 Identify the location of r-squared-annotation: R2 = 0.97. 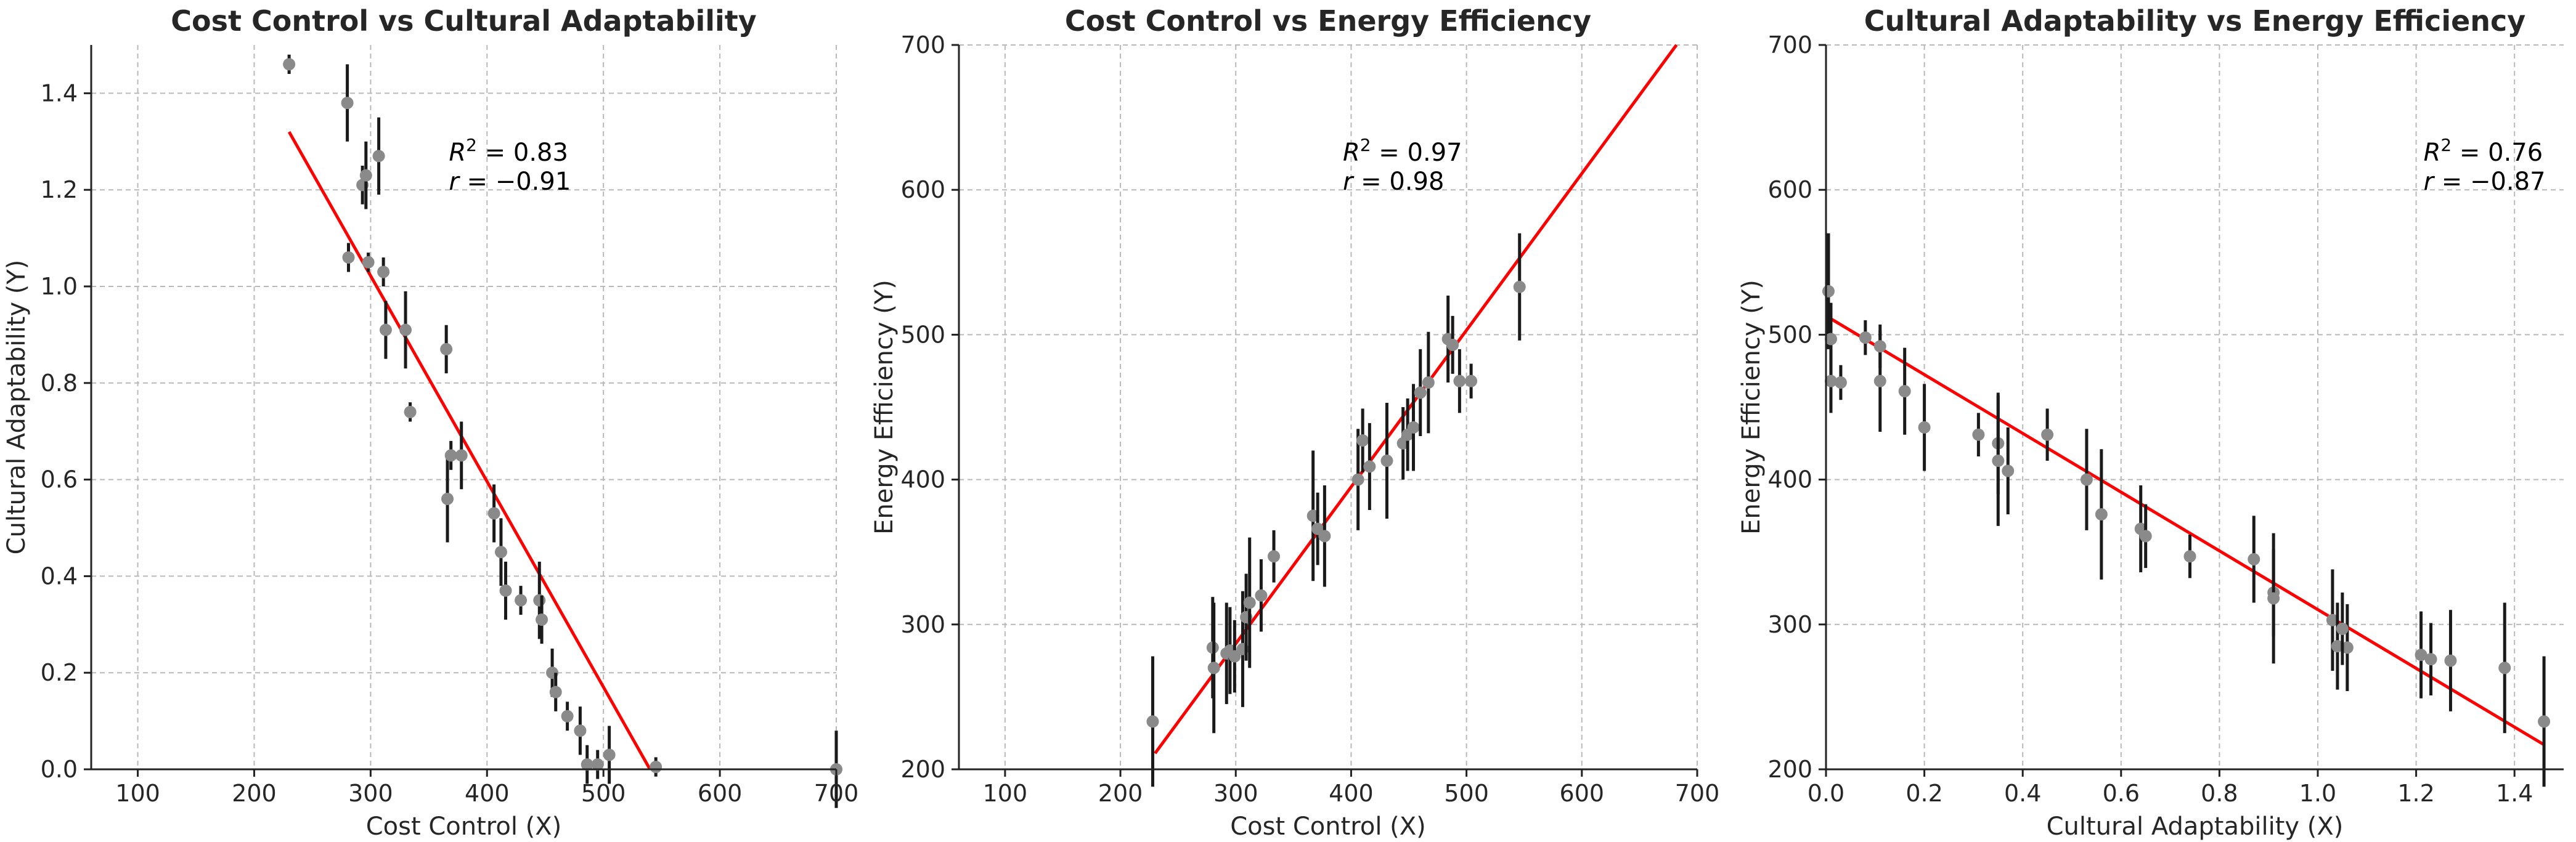
(1403, 151).